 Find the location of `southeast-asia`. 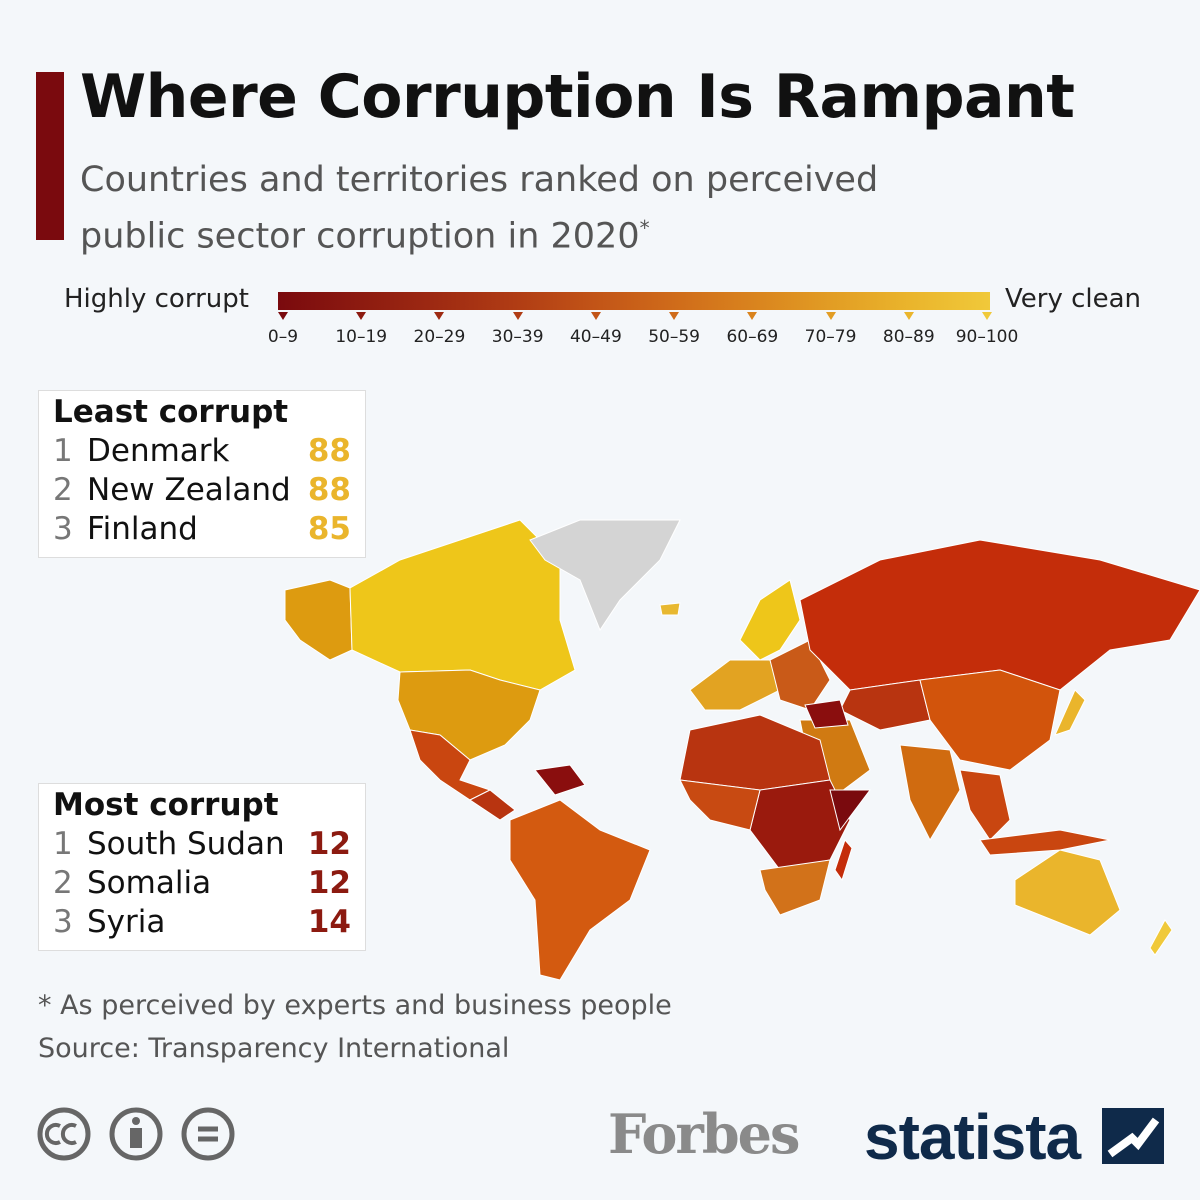

southeast-asia is located at coordinates (985, 805).